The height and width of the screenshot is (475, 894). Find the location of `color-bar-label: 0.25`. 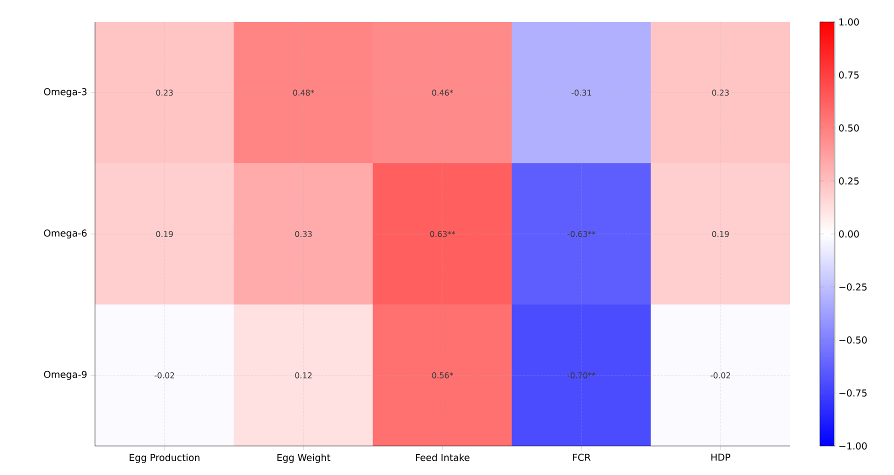

color-bar-label: 0.25 is located at coordinates (849, 181).